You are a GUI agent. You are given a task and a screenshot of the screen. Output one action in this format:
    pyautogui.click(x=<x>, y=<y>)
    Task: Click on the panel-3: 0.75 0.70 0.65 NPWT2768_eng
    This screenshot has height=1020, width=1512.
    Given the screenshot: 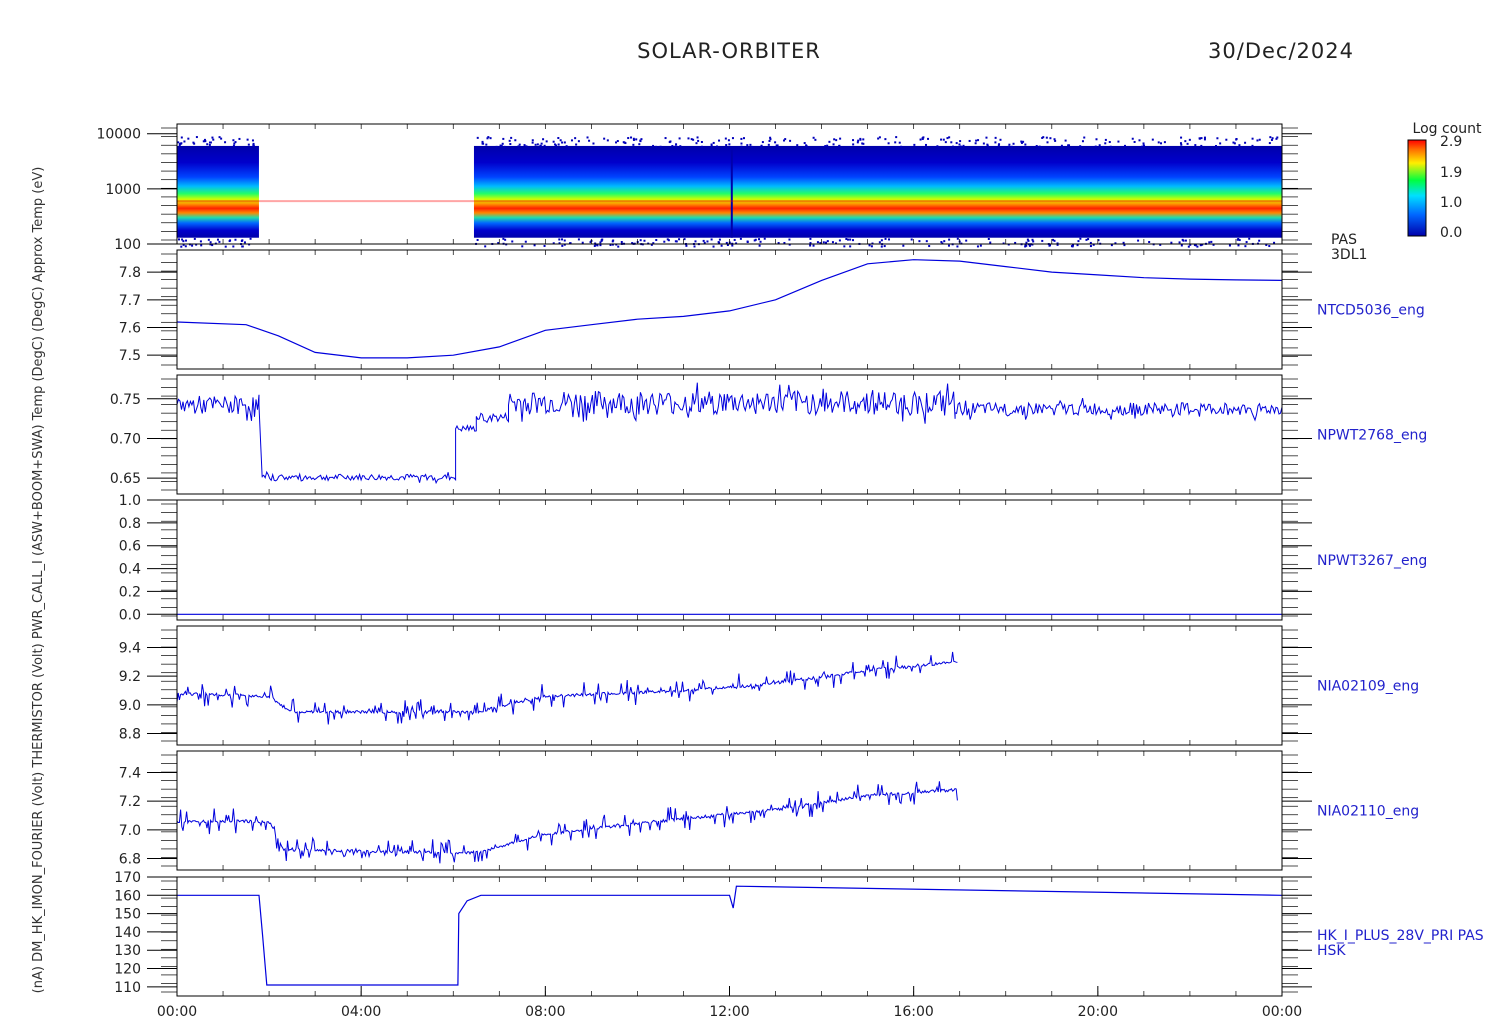 What is the action you would take?
    pyautogui.click(x=768, y=434)
    